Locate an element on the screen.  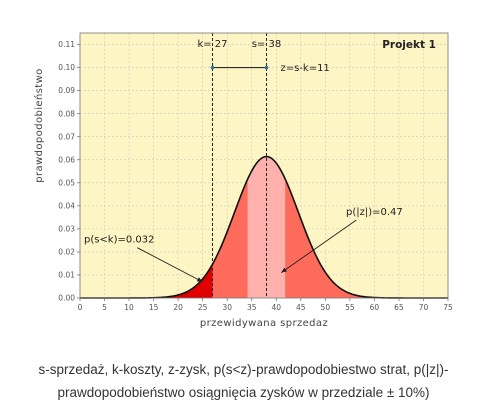
vline-label-1: k= 27 is located at coordinates (212, 44).